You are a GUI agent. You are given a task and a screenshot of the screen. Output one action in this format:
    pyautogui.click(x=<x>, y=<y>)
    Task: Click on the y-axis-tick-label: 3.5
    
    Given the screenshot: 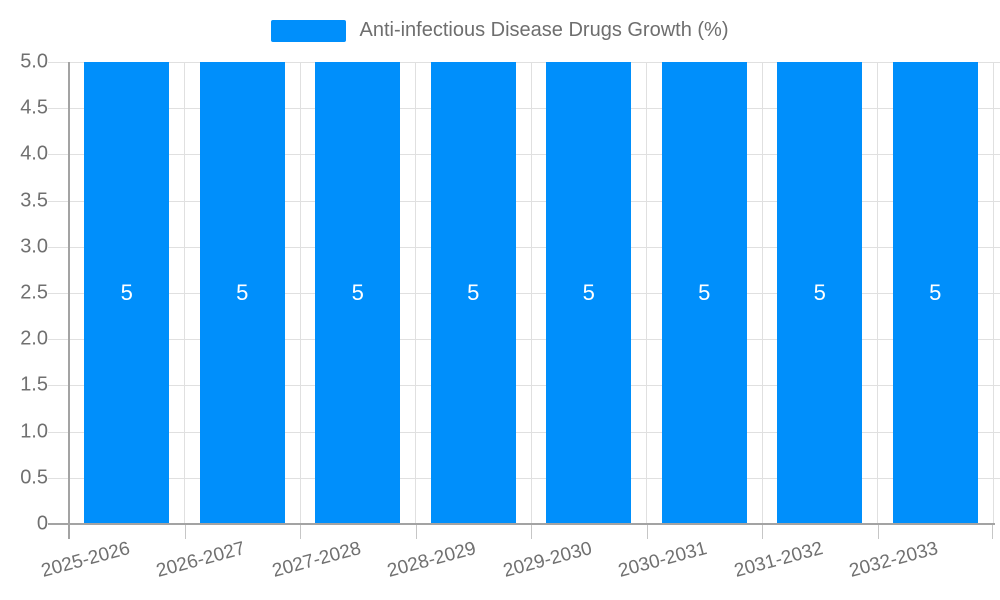 What is the action you would take?
    pyautogui.click(x=34, y=200)
    